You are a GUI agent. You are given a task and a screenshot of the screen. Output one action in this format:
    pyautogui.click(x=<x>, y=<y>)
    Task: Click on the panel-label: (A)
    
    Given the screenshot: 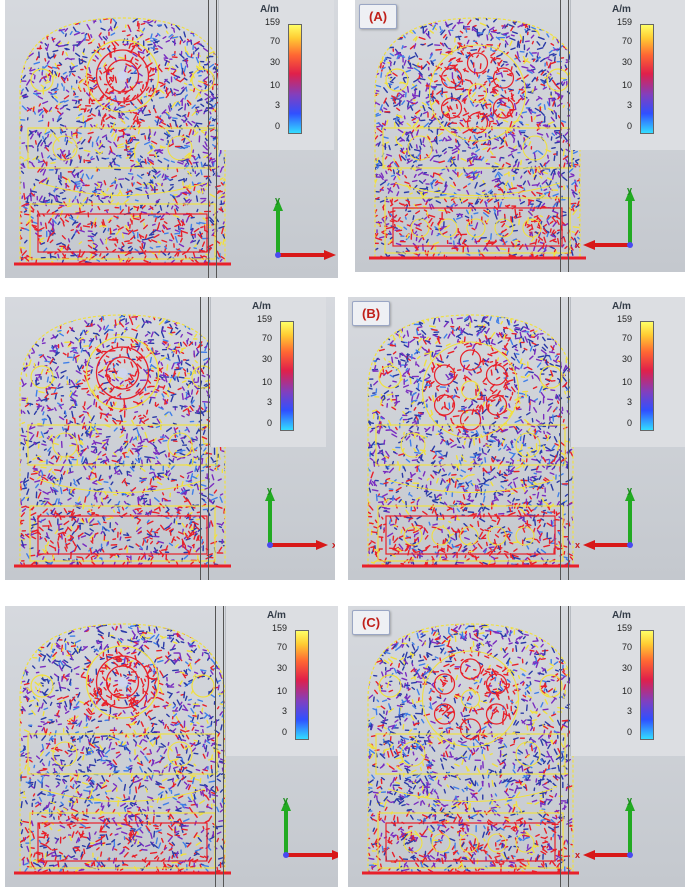 What is the action you would take?
    pyautogui.click(x=378, y=16)
    